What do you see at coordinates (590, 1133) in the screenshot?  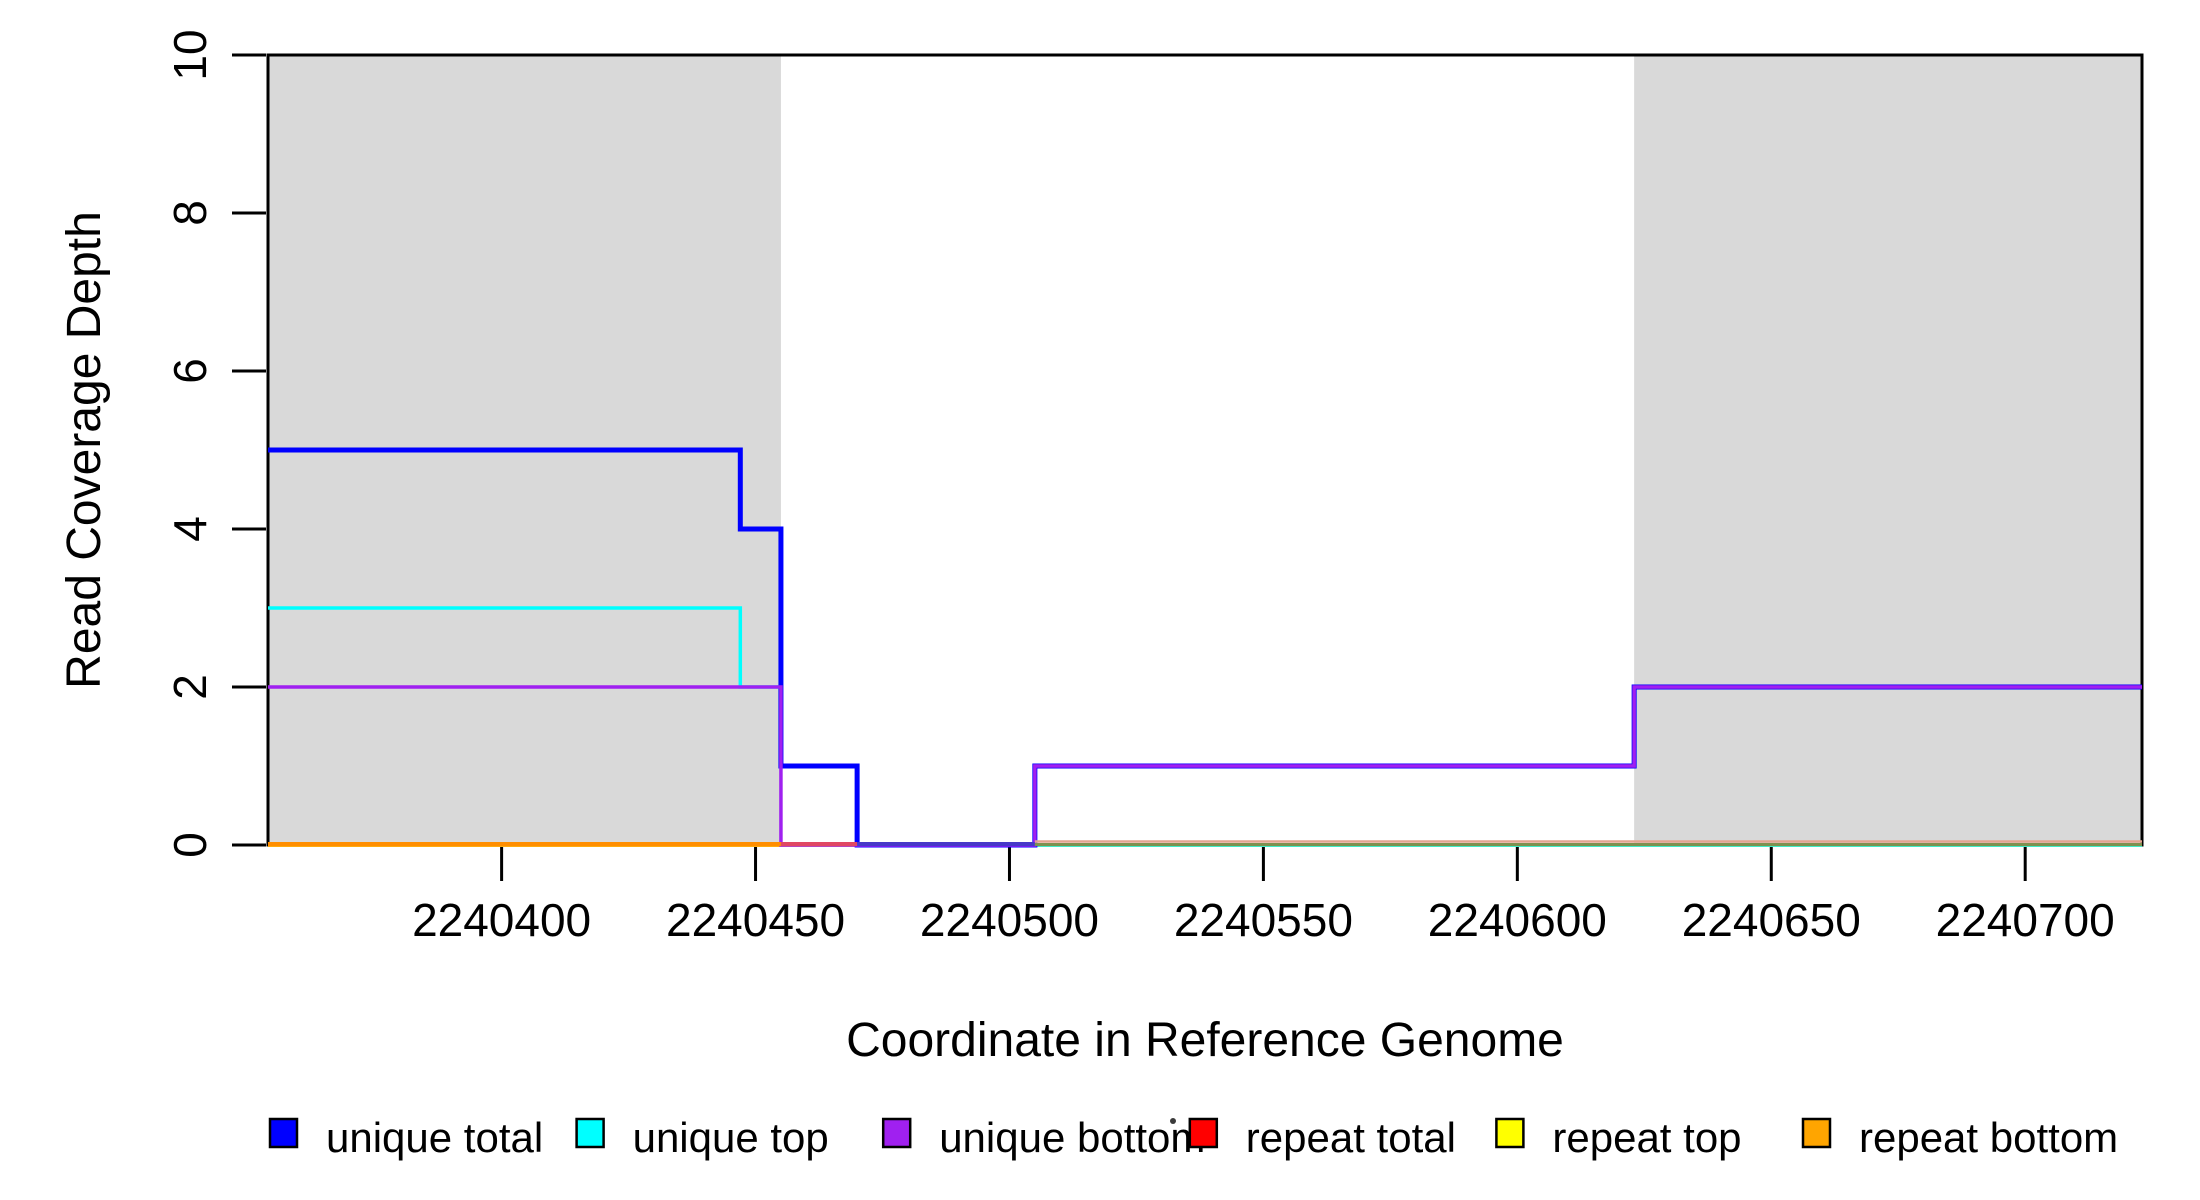 I see `legend-swatch-unique-top` at bounding box center [590, 1133].